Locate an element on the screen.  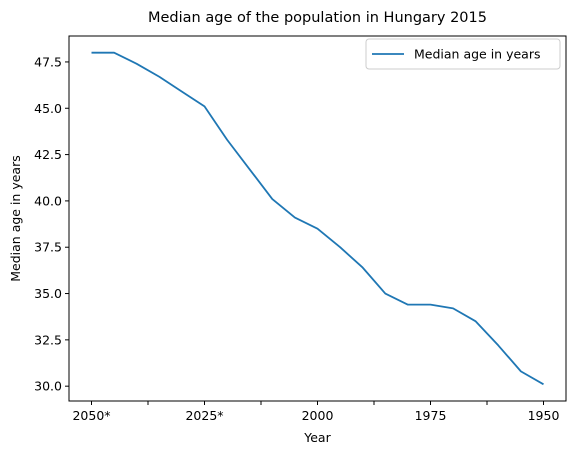
x-tick-label: 1950 is located at coordinates (544, 415).